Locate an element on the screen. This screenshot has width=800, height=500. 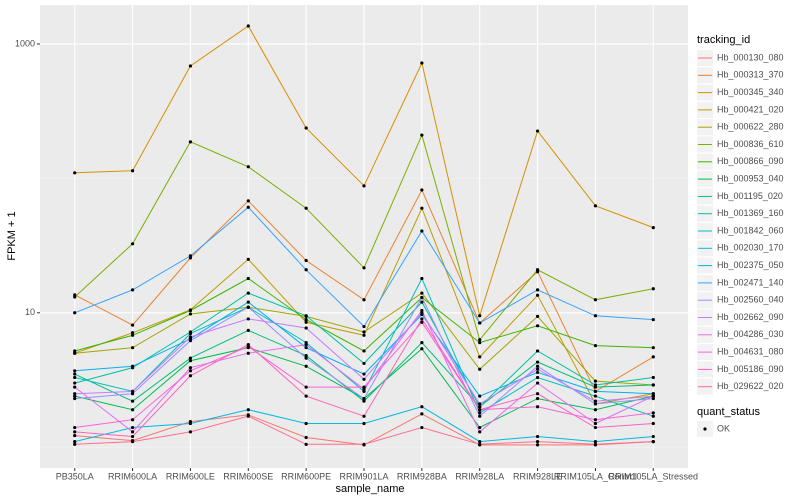
y-tick-label: 10 is located at coordinates (30, 312).